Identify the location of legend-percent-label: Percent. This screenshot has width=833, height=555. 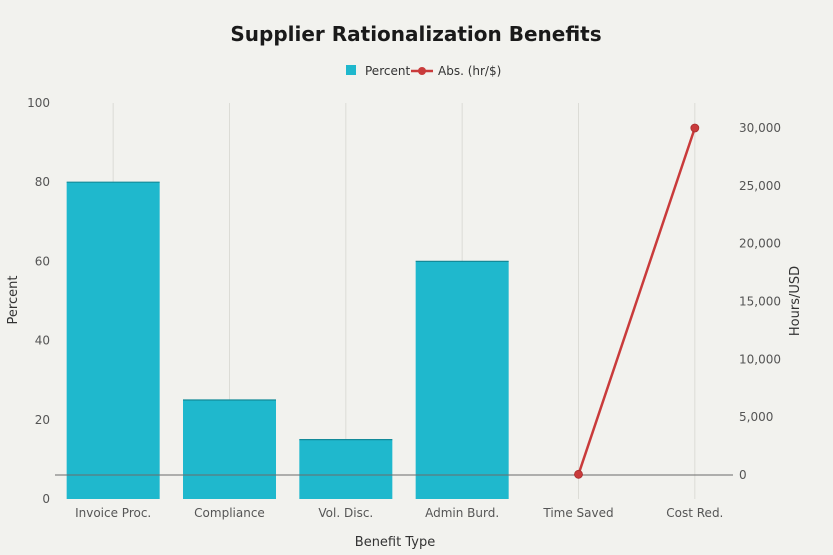
(387, 71).